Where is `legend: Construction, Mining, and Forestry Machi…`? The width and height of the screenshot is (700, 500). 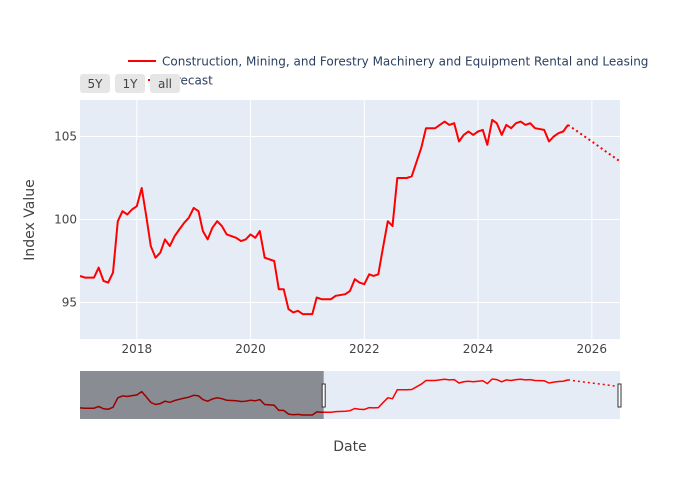 legend: Construction, Mining, and Forestry Machi… is located at coordinates (388, 71).